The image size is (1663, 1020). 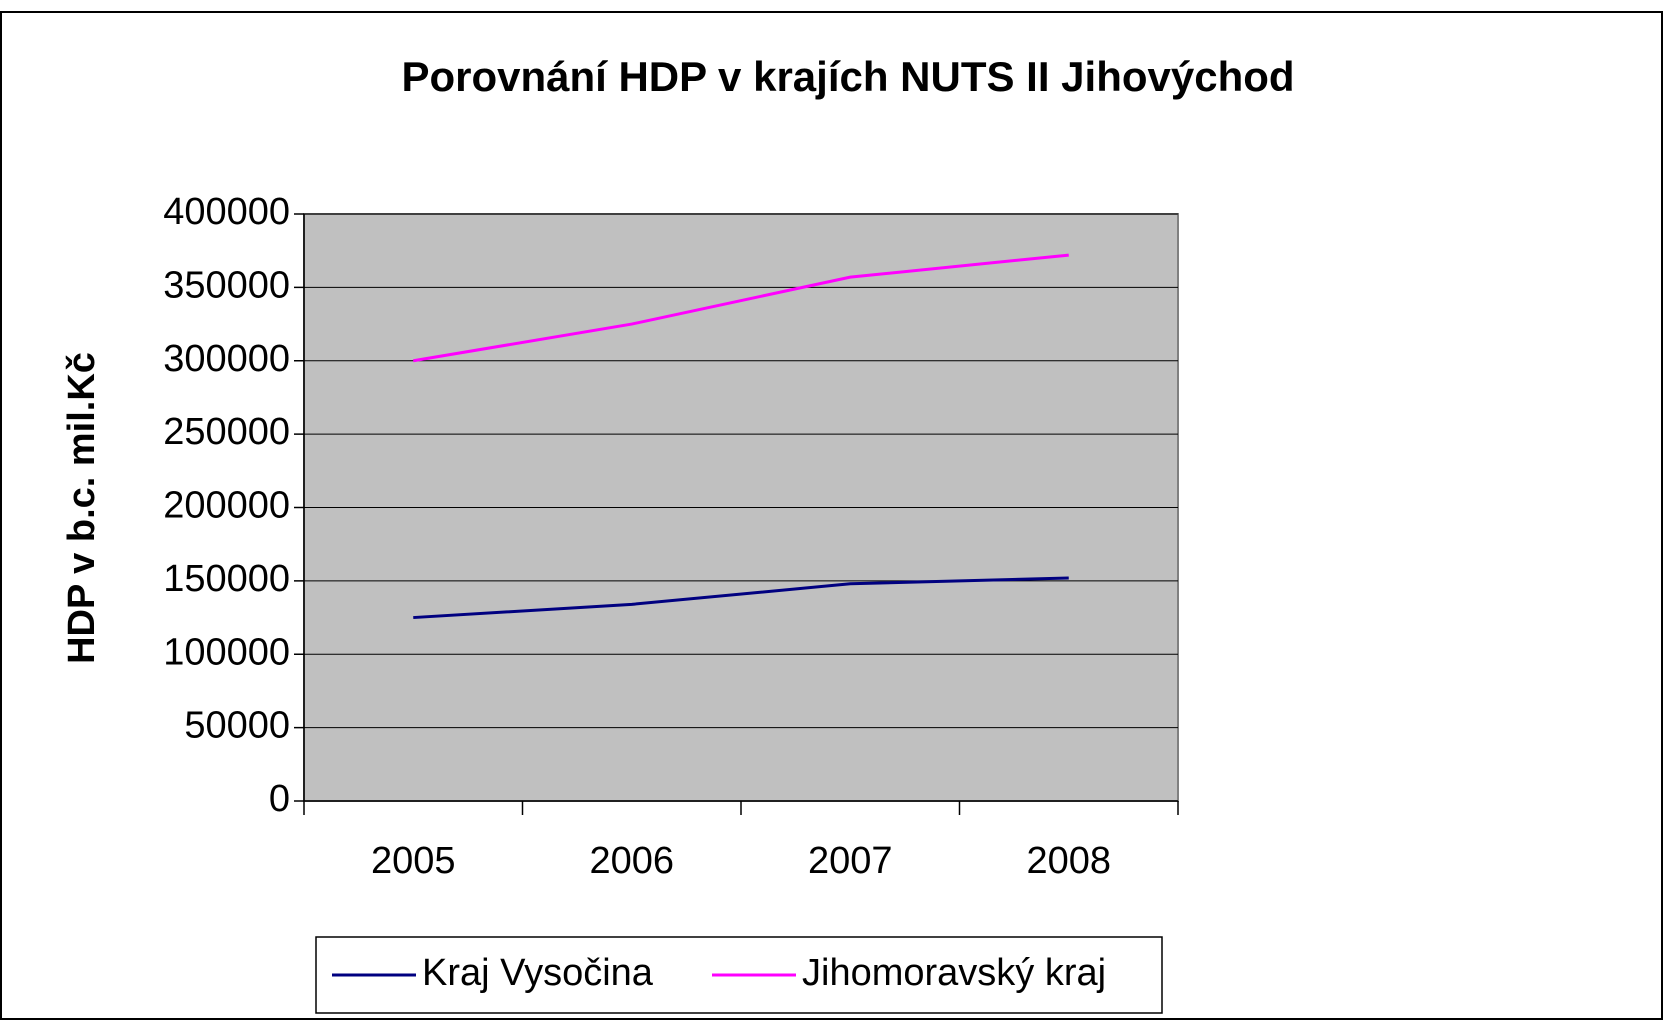 I want to click on x-tick-label: 2007, so click(x=850, y=861).